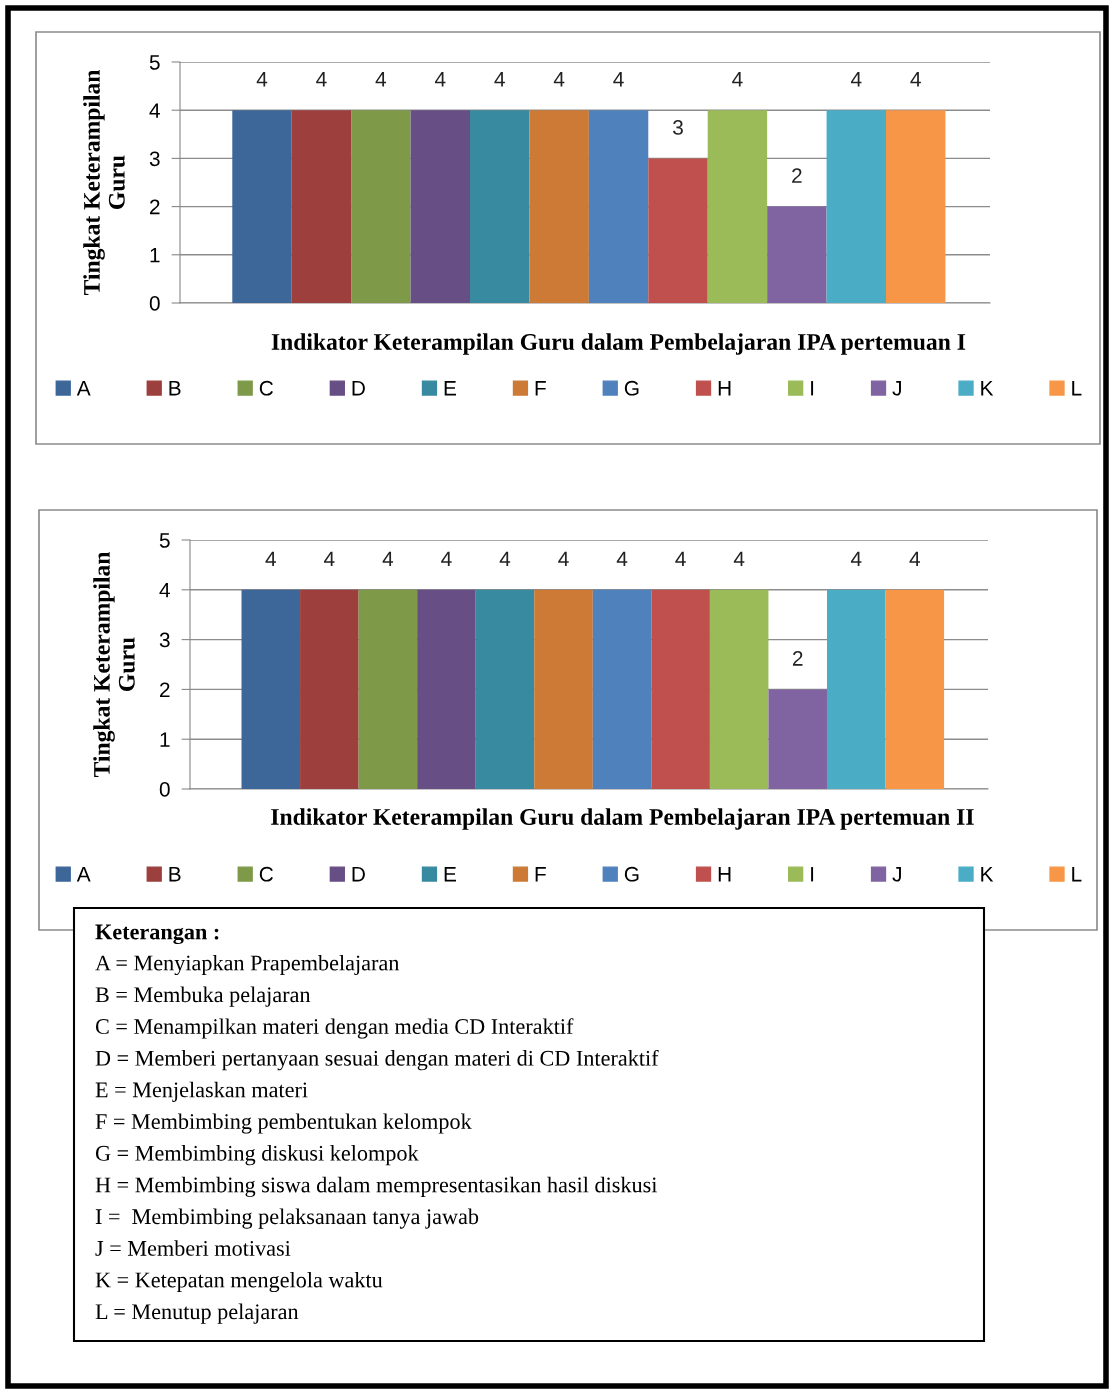 Image resolution: width=1114 pixels, height=1391 pixels. I want to click on text: C = Menampilkan materi dengan media CD Interaktif, so click(334, 1028).